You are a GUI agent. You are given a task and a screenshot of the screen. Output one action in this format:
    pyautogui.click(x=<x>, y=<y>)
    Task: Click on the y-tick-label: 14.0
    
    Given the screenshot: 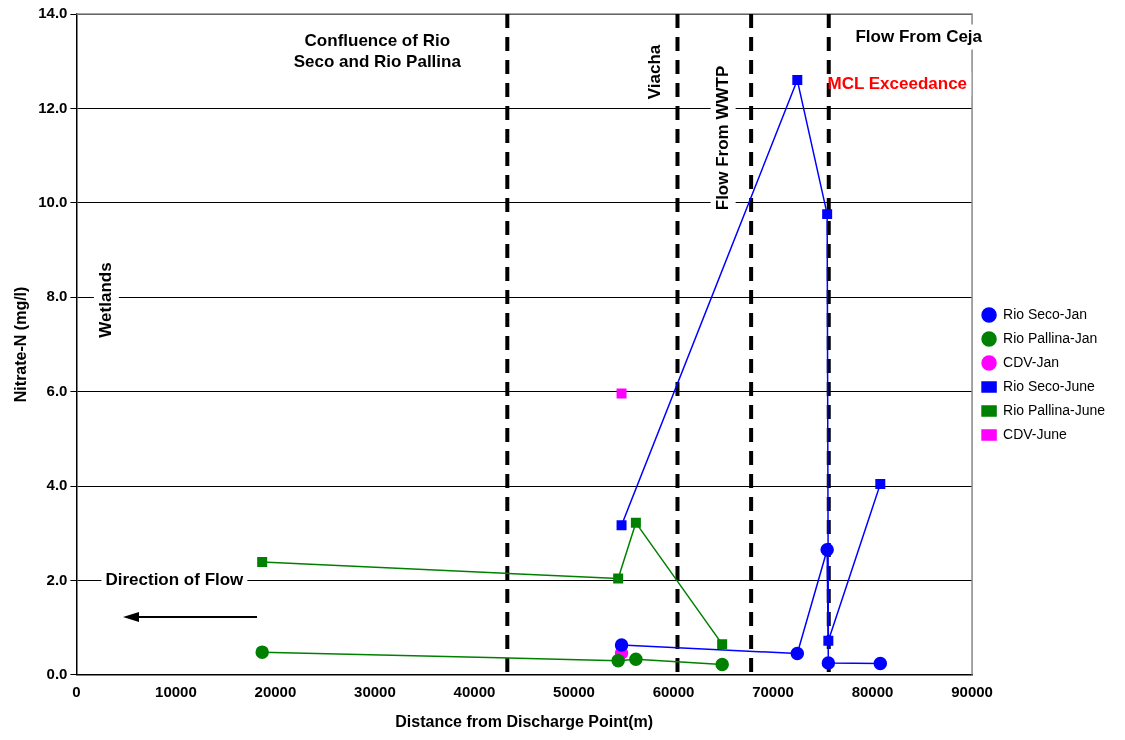 What is the action you would take?
    pyautogui.click(x=53, y=13)
    